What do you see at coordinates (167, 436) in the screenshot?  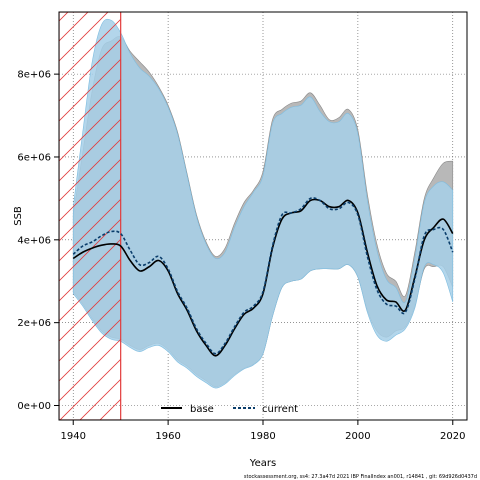 I see `x-tick-label: 1960` at bounding box center [167, 436].